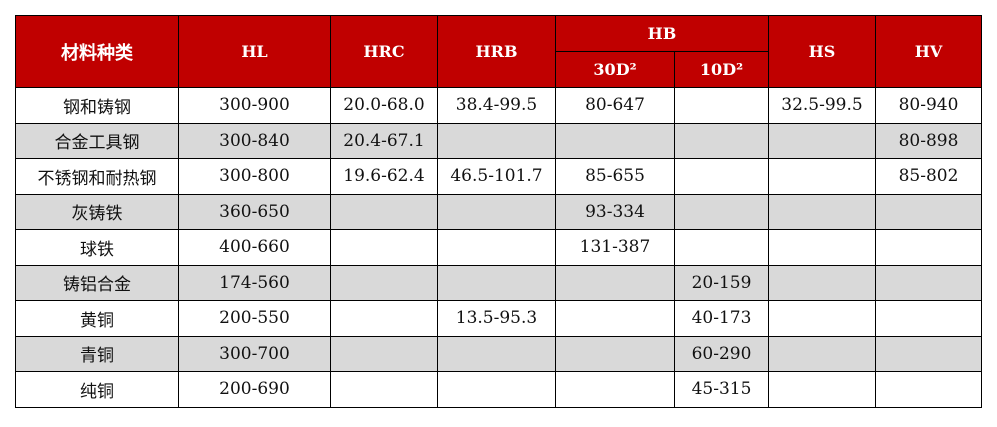  What do you see at coordinates (97, 353) in the screenshot?
I see `cell-material: 青铜` at bounding box center [97, 353].